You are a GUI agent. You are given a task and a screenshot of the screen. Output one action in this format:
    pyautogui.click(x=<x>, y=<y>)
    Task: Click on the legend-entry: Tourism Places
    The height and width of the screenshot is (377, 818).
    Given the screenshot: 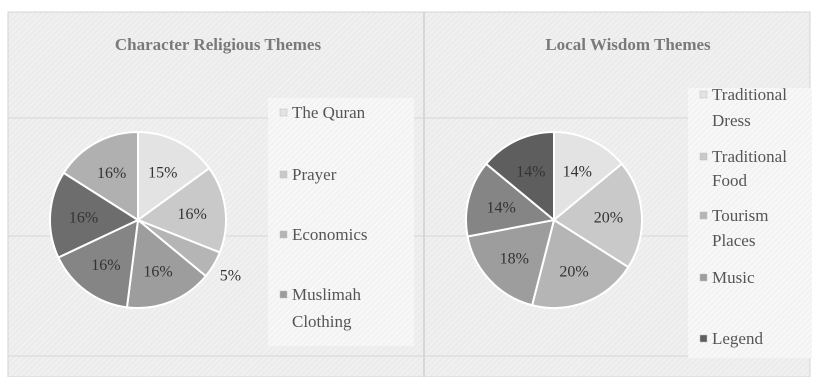 What is the action you would take?
    pyautogui.click(x=733, y=228)
    